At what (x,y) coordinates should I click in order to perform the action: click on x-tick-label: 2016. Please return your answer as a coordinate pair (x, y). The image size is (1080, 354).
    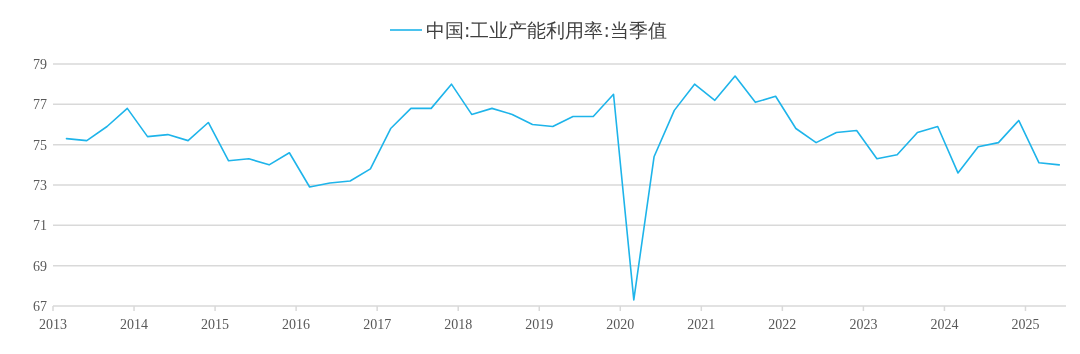
    Looking at the image, I should click on (296, 324).